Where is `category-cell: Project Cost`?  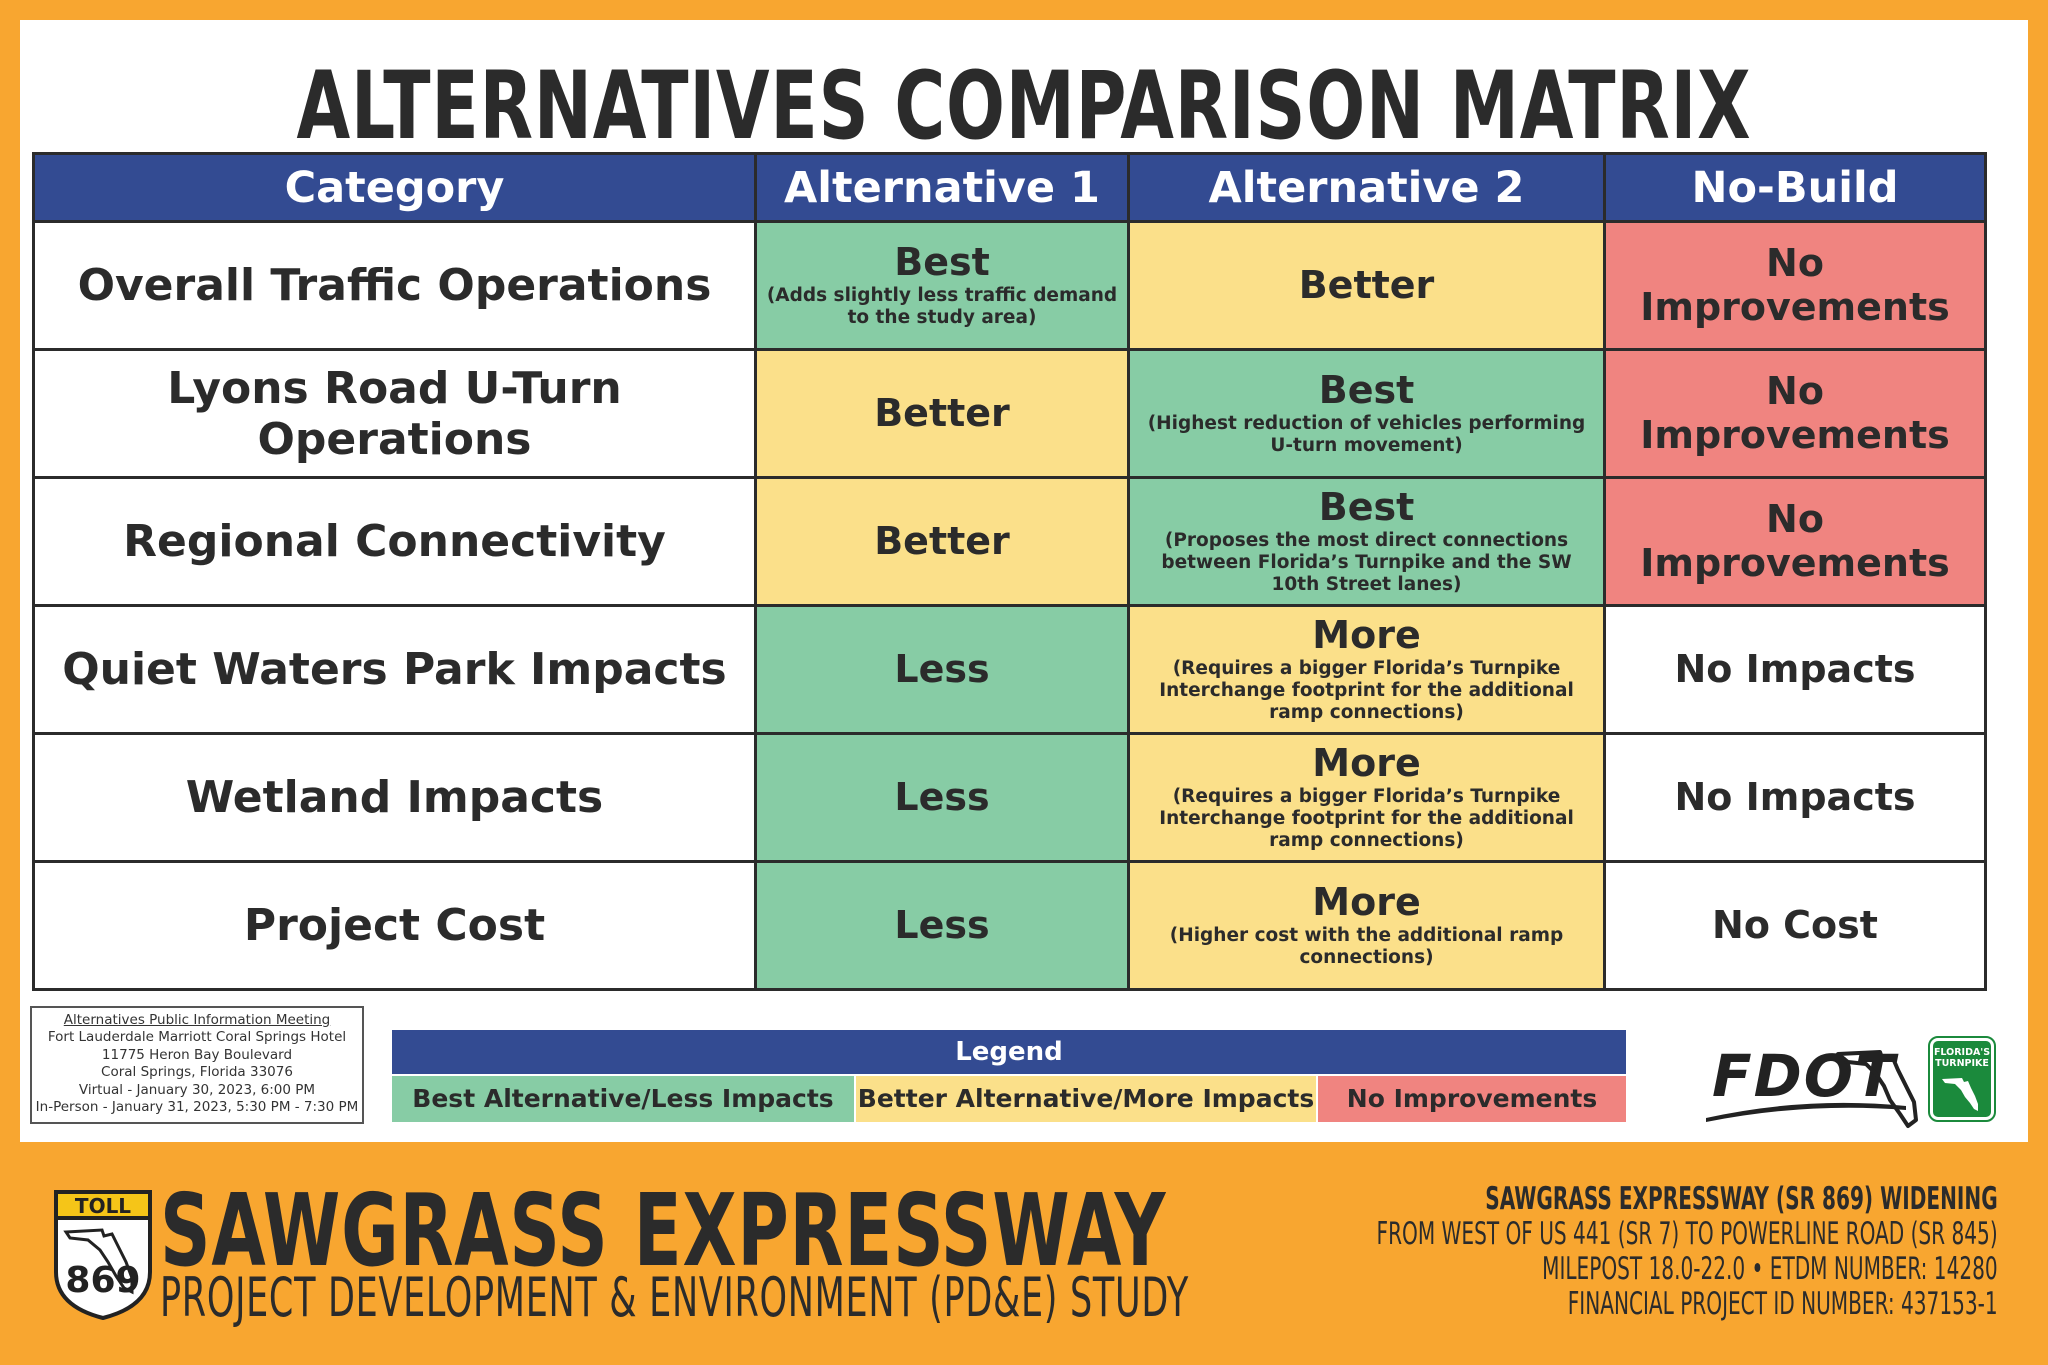 category-cell: Project Cost is located at coordinates (394, 925).